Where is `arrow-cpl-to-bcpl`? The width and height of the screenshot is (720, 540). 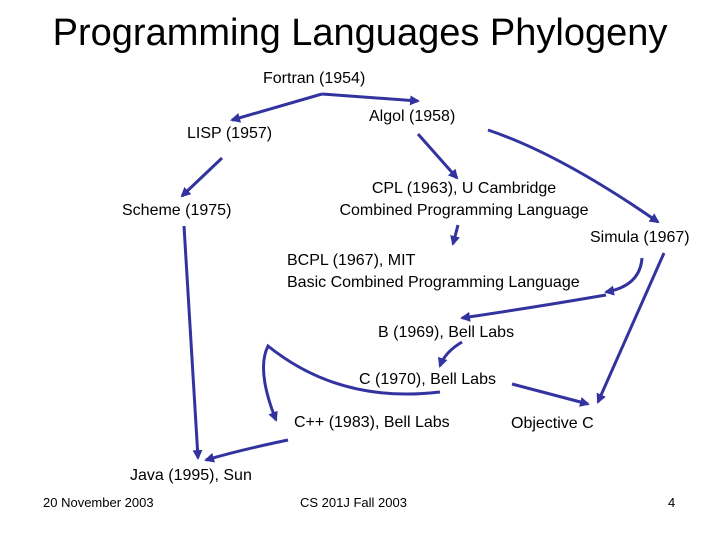
arrow-cpl-to-bcpl is located at coordinates (455, 235).